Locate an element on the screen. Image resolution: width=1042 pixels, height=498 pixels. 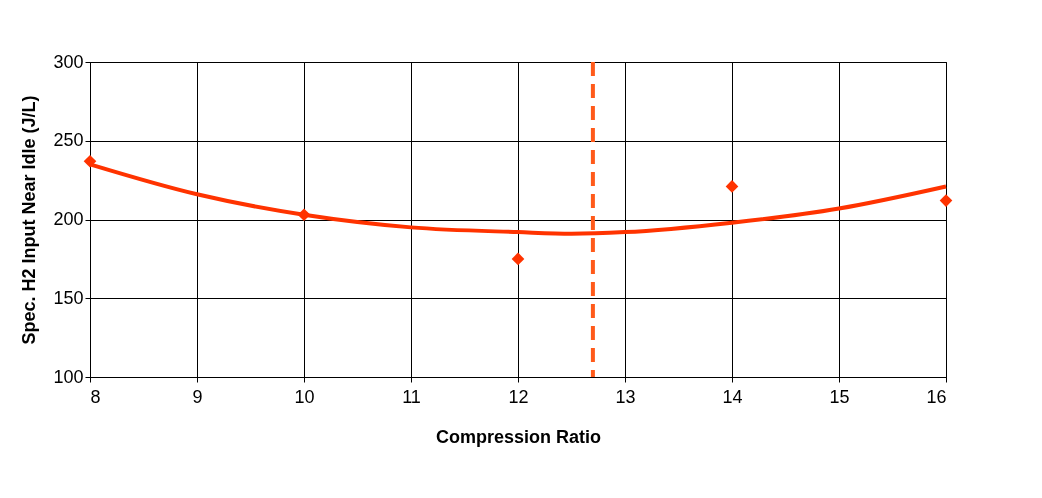
x-tick-label: 10 is located at coordinates (304, 396).